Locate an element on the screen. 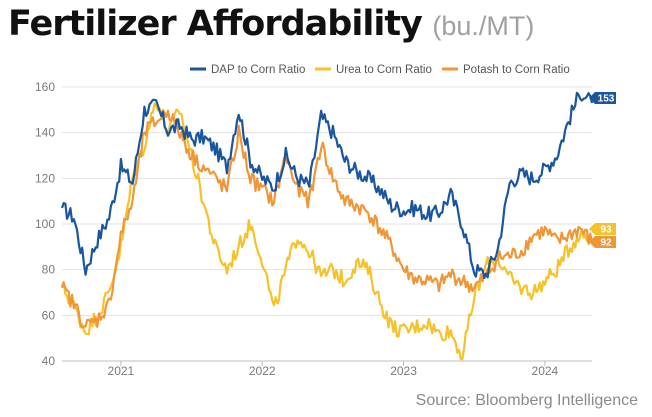  legend-label: DAP to Corn Ratio is located at coordinates (258, 70).